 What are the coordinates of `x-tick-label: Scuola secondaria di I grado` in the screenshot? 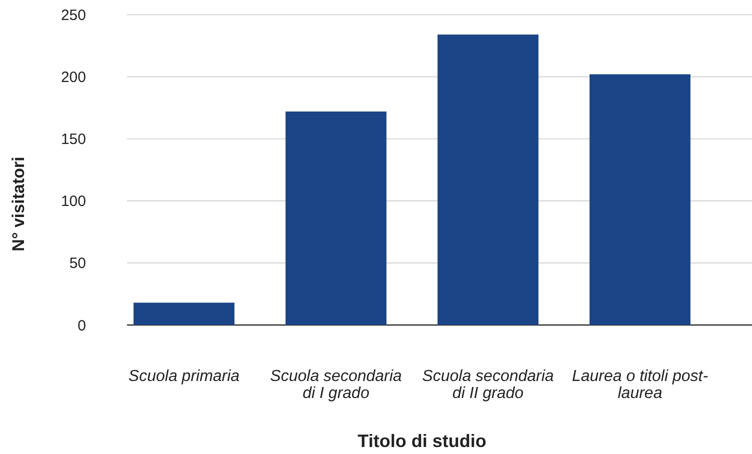 It's located at (336, 385).